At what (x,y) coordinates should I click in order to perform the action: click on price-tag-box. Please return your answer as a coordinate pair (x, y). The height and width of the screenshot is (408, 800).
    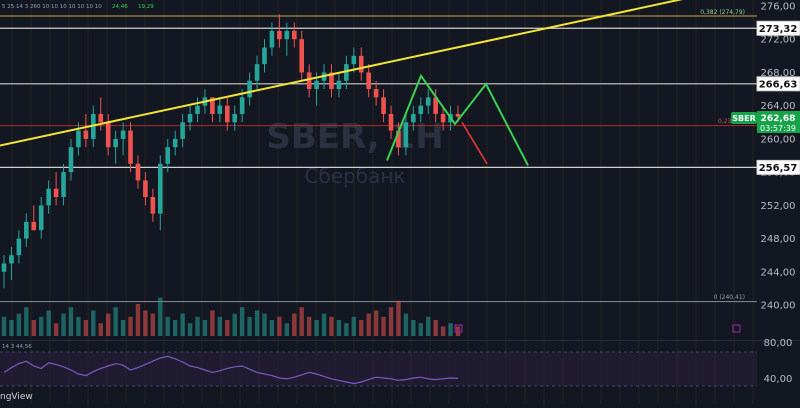
    Looking at the image, I should click on (778, 122).